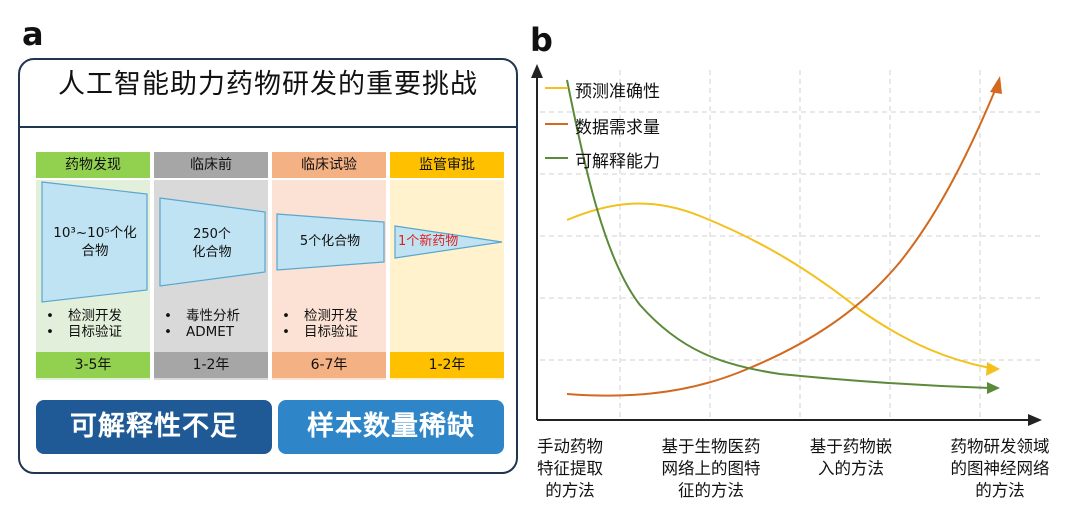 The height and width of the screenshot is (526, 1080). I want to click on compound-funnel, so click(272, 242).